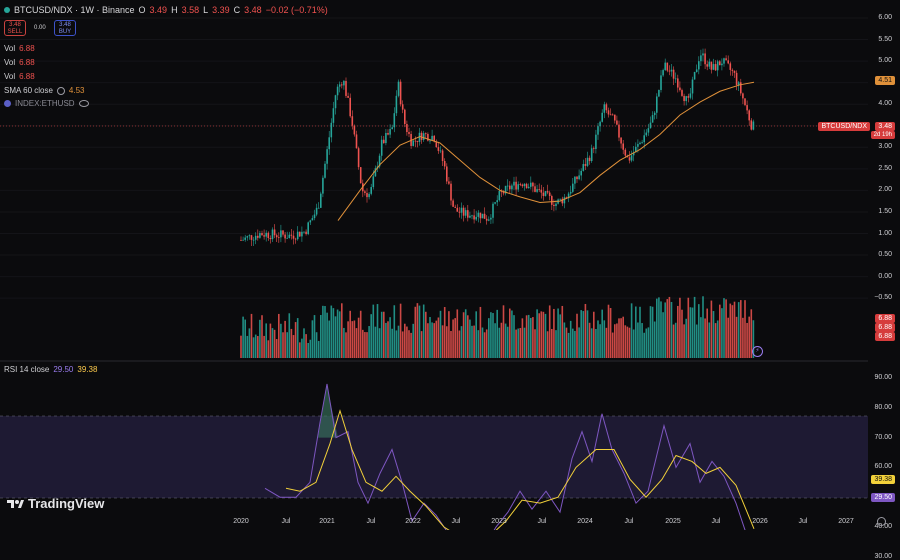 This screenshot has width=900, height=560. What do you see at coordinates (46, 103) in the screenshot?
I see `index-legend: INDEX:ETHUSD` at bounding box center [46, 103].